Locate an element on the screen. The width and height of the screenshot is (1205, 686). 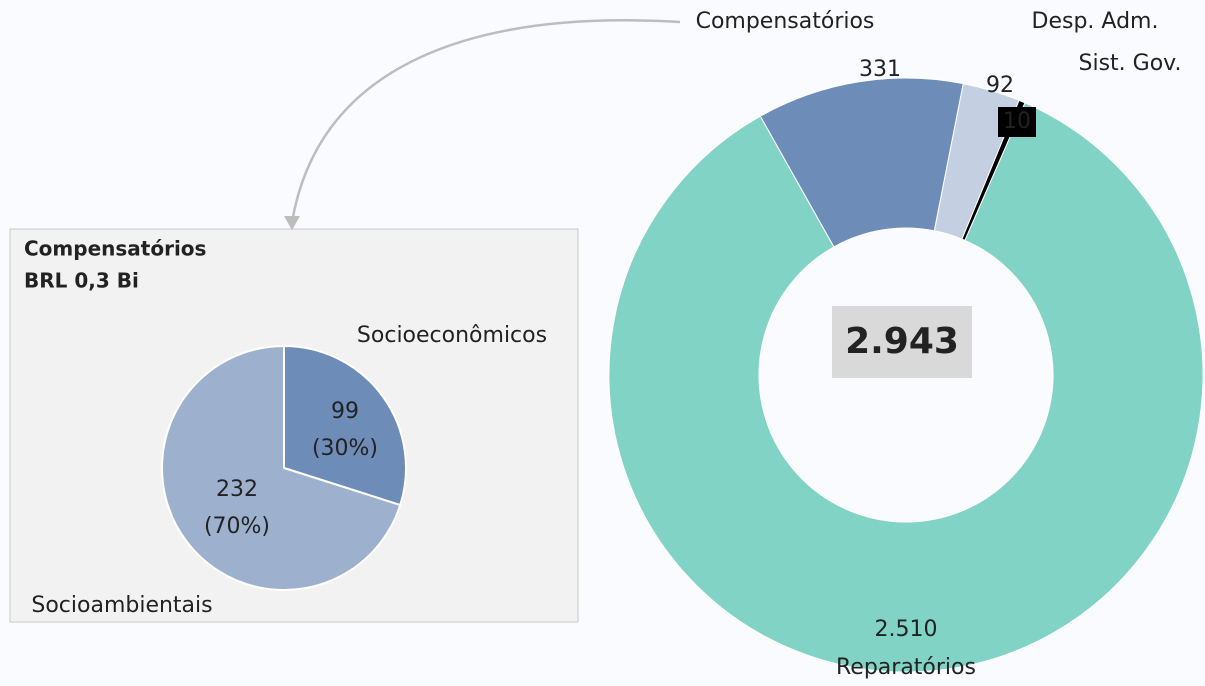
center-box is located at coordinates (902, 342).